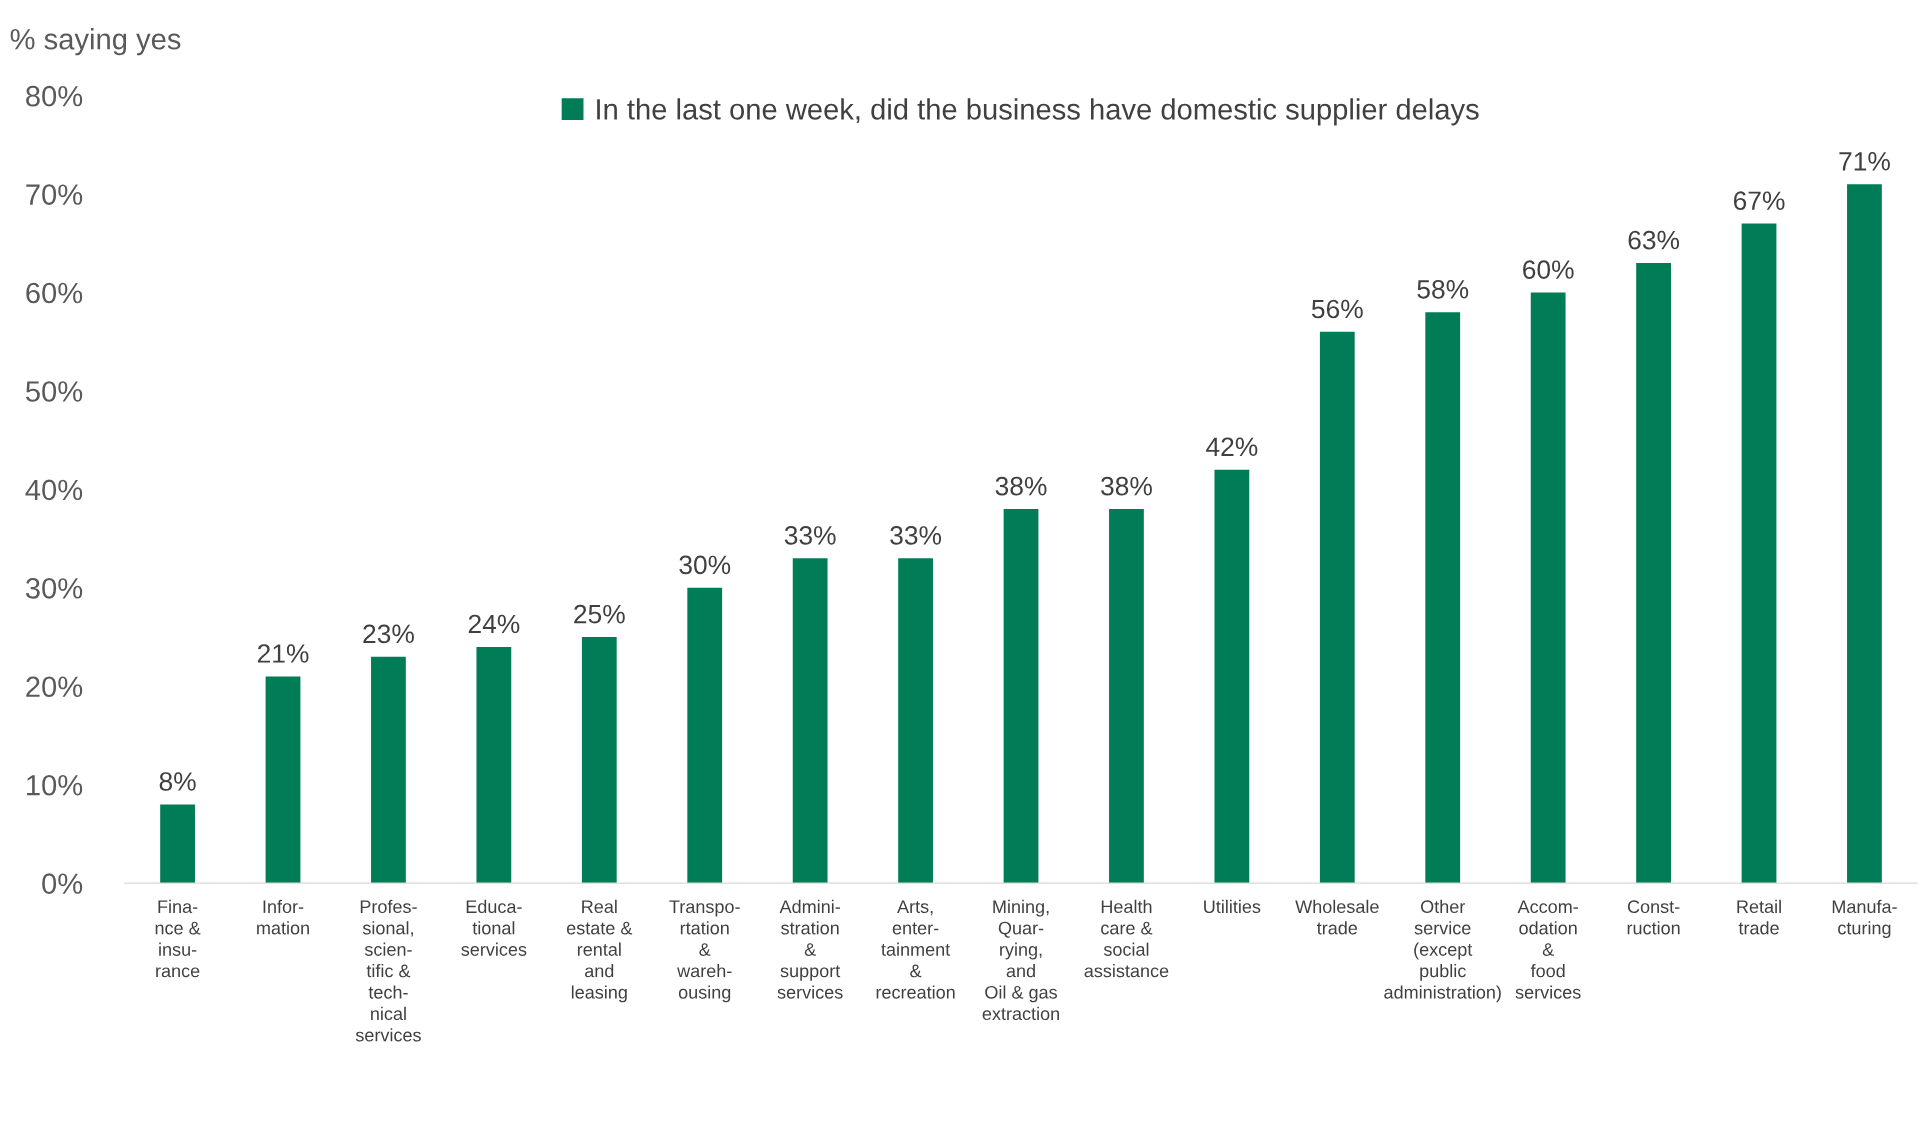  Describe the element at coordinates (54, 194) in the screenshot. I see `y-tick-label: 70%` at that location.